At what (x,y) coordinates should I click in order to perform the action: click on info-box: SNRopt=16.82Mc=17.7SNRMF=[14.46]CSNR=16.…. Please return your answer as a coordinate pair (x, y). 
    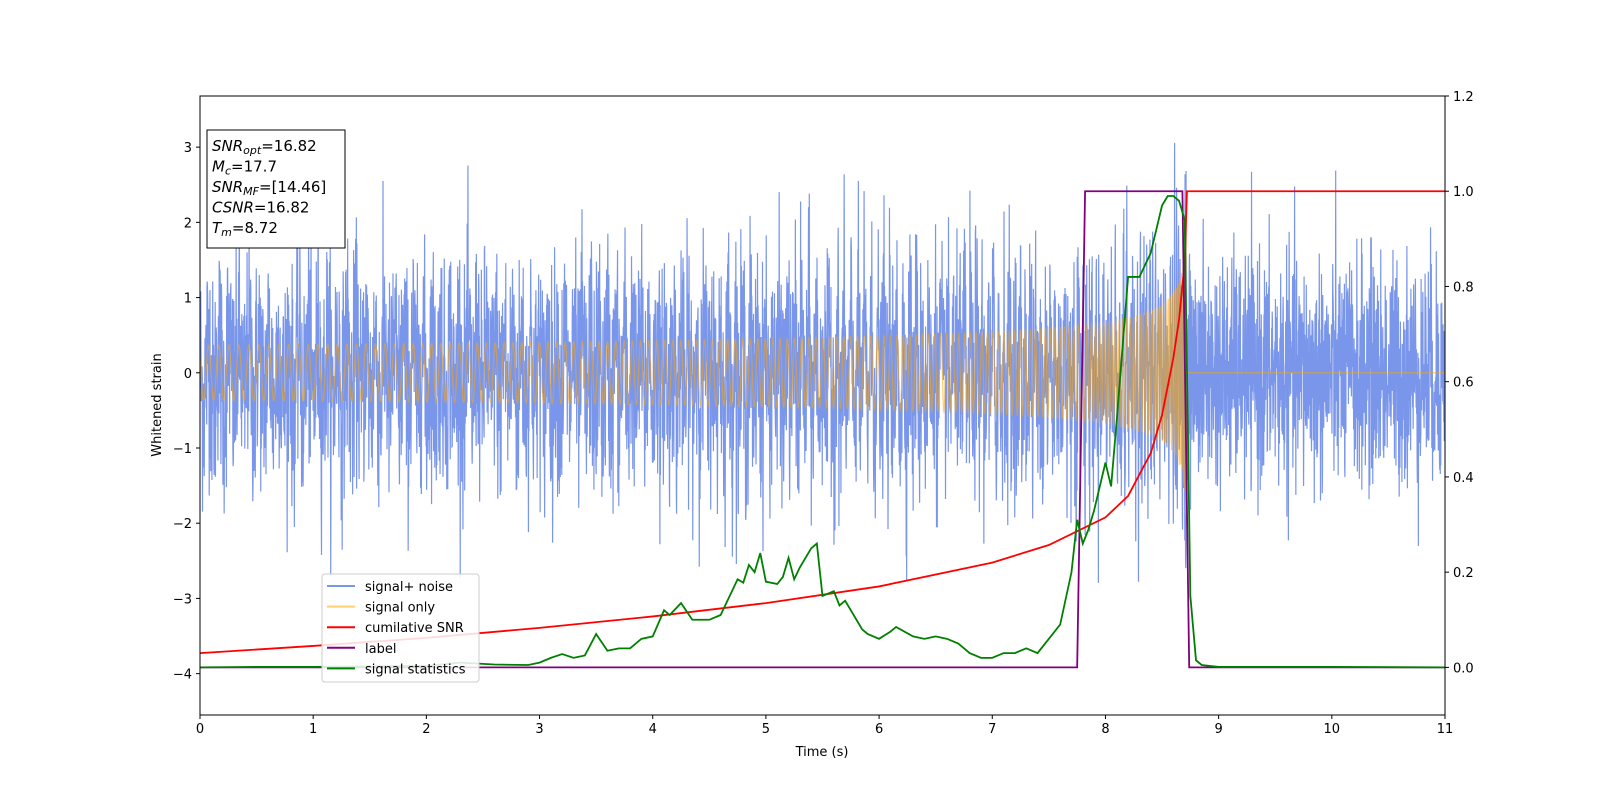
    Looking at the image, I should click on (276, 189).